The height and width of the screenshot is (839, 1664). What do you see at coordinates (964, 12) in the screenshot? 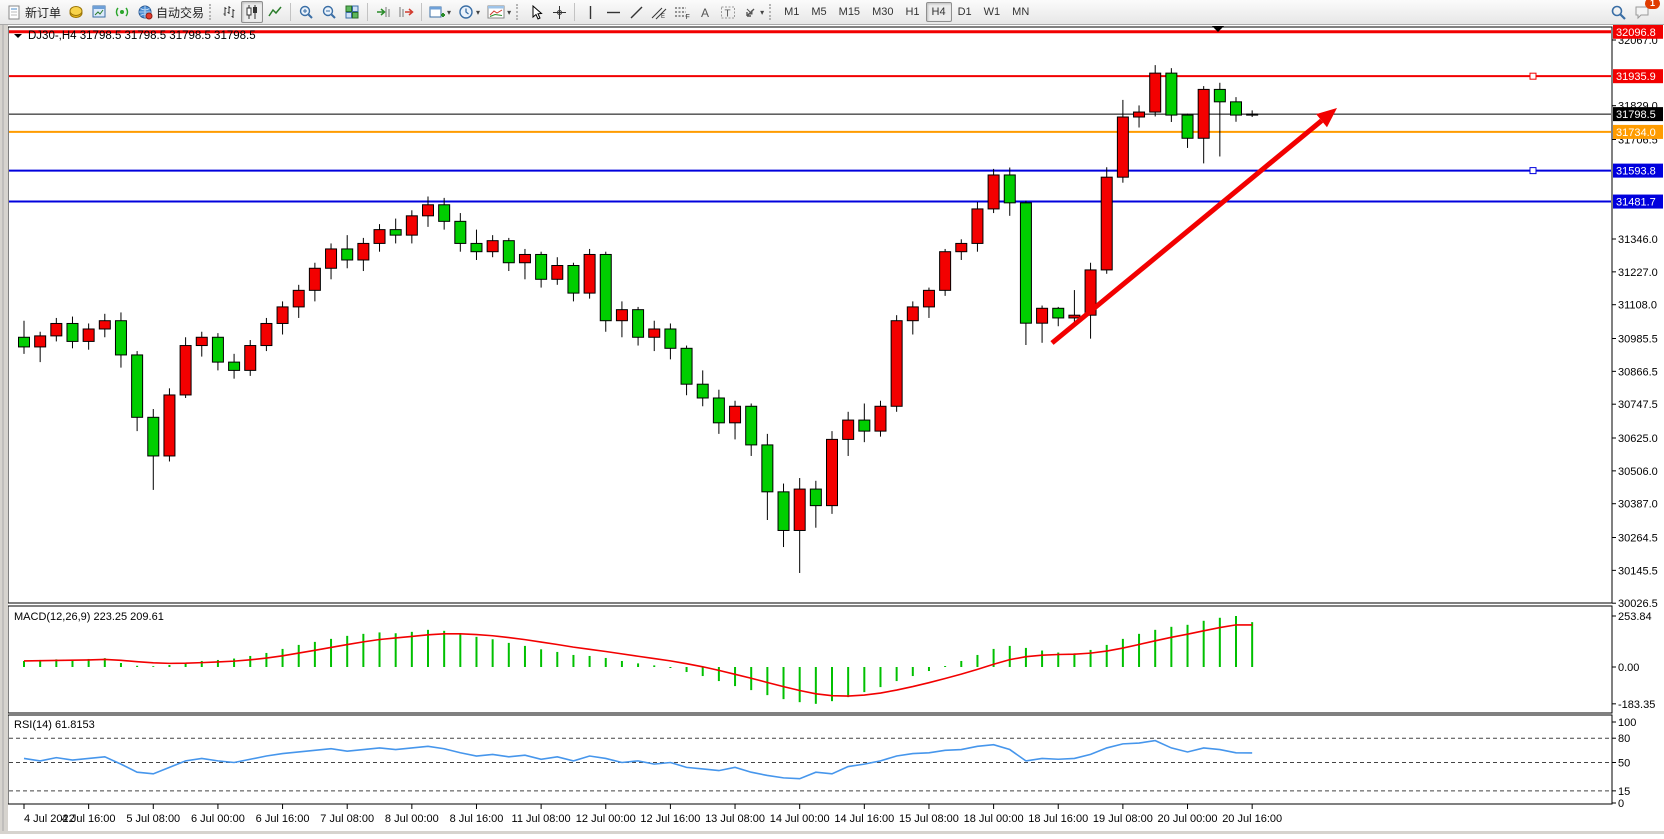
I see `timeframe-D1: D1` at bounding box center [964, 12].